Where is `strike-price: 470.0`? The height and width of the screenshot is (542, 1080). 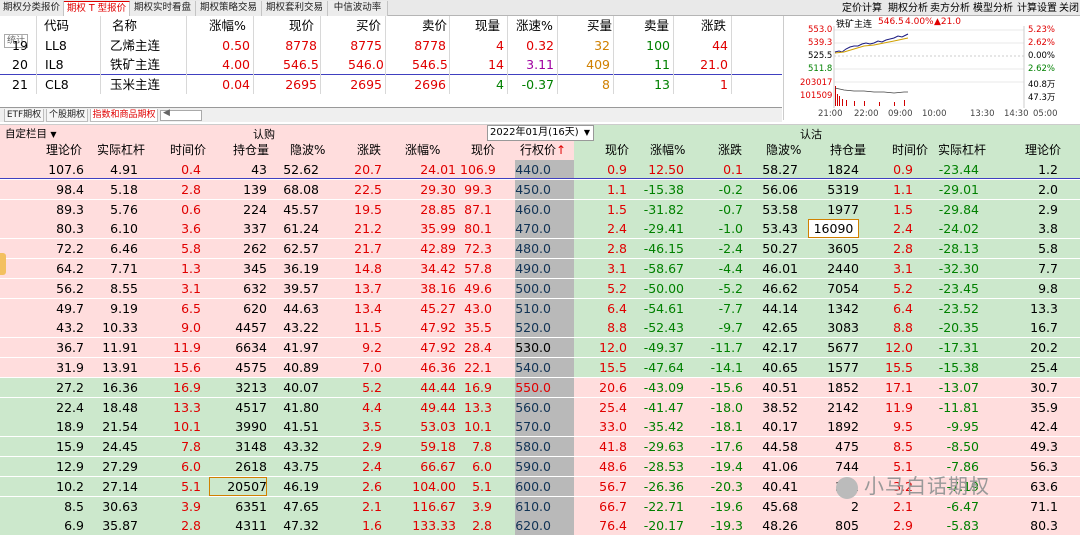 strike-price: 470.0 is located at coordinates (533, 229).